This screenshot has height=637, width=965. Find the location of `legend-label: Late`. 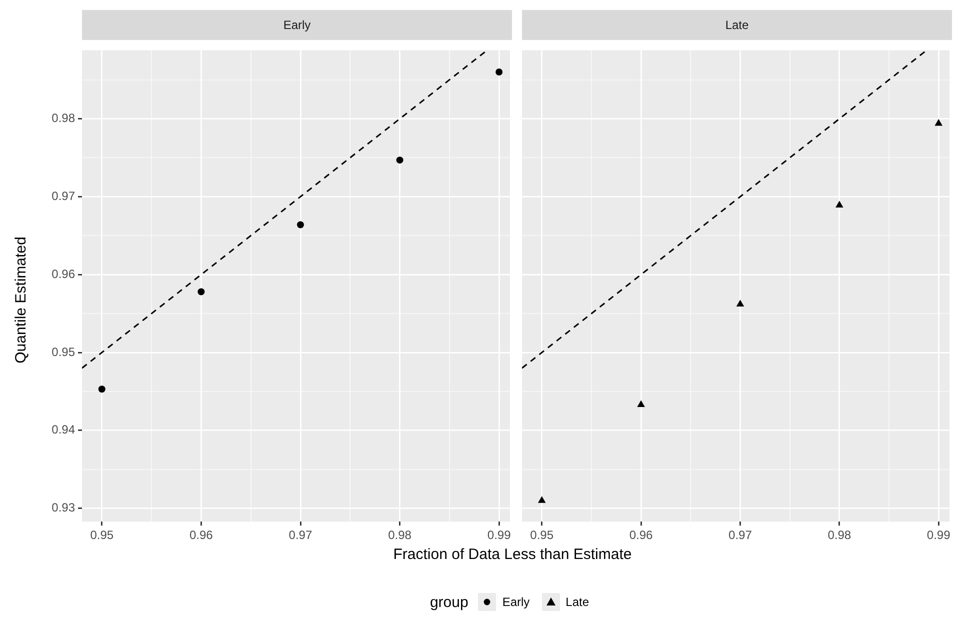

legend-label: Late is located at coordinates (578, 602).